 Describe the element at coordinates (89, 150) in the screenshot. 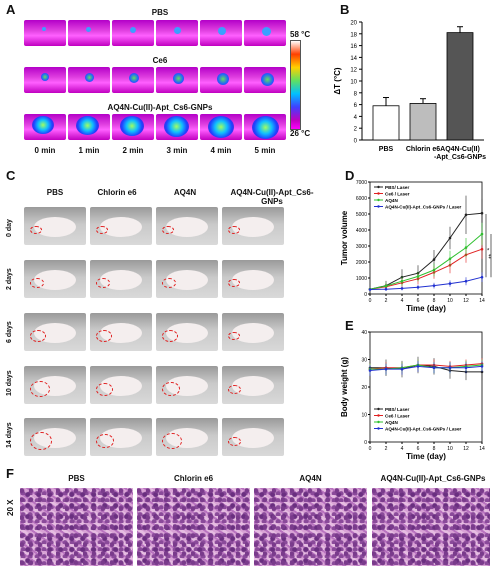

I see `time-label: 1 min` at that location.